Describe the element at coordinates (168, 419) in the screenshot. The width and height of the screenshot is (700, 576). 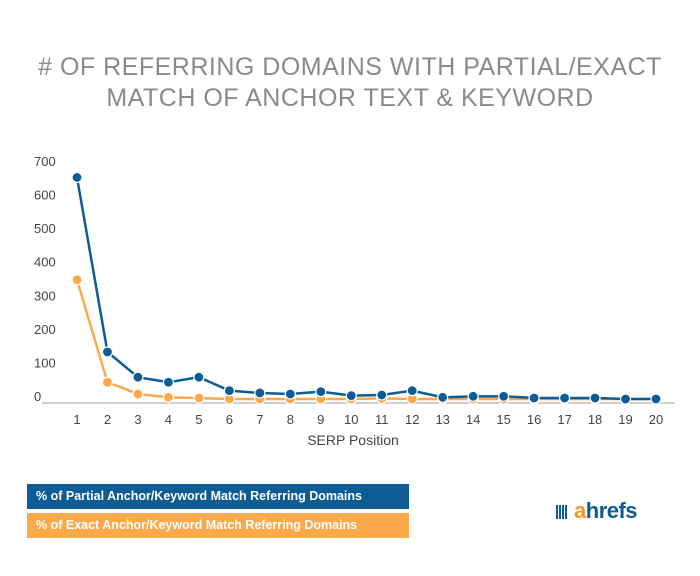
I see `x-tick-label: 4` at that location.